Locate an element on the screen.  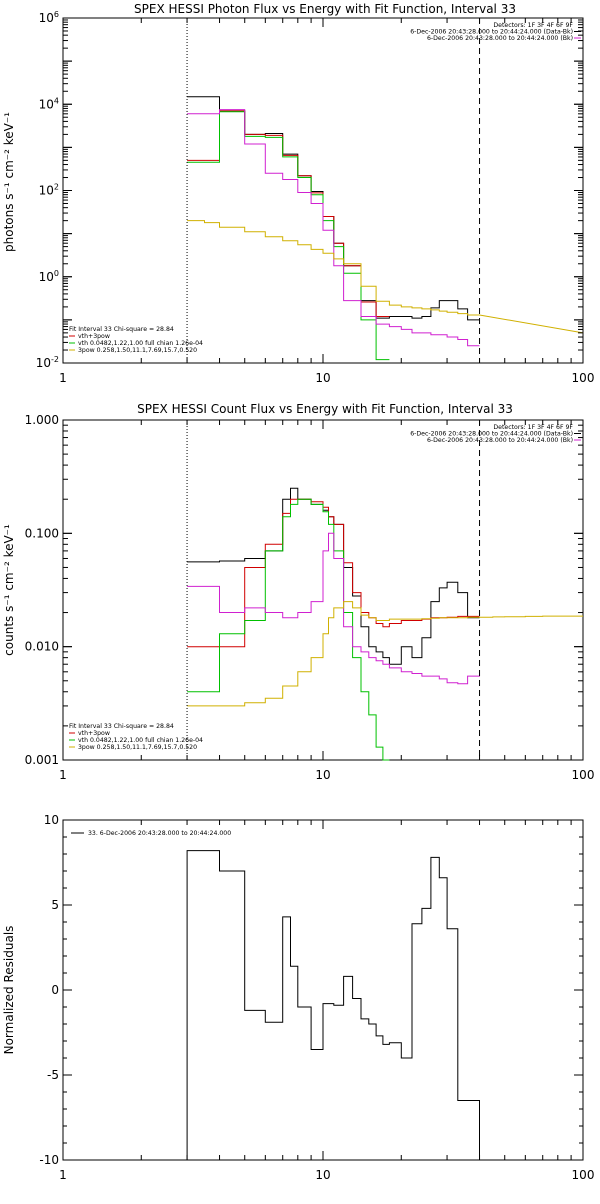
count-flux-ytick-label: 0.001 is located at coordinates (42, 760).